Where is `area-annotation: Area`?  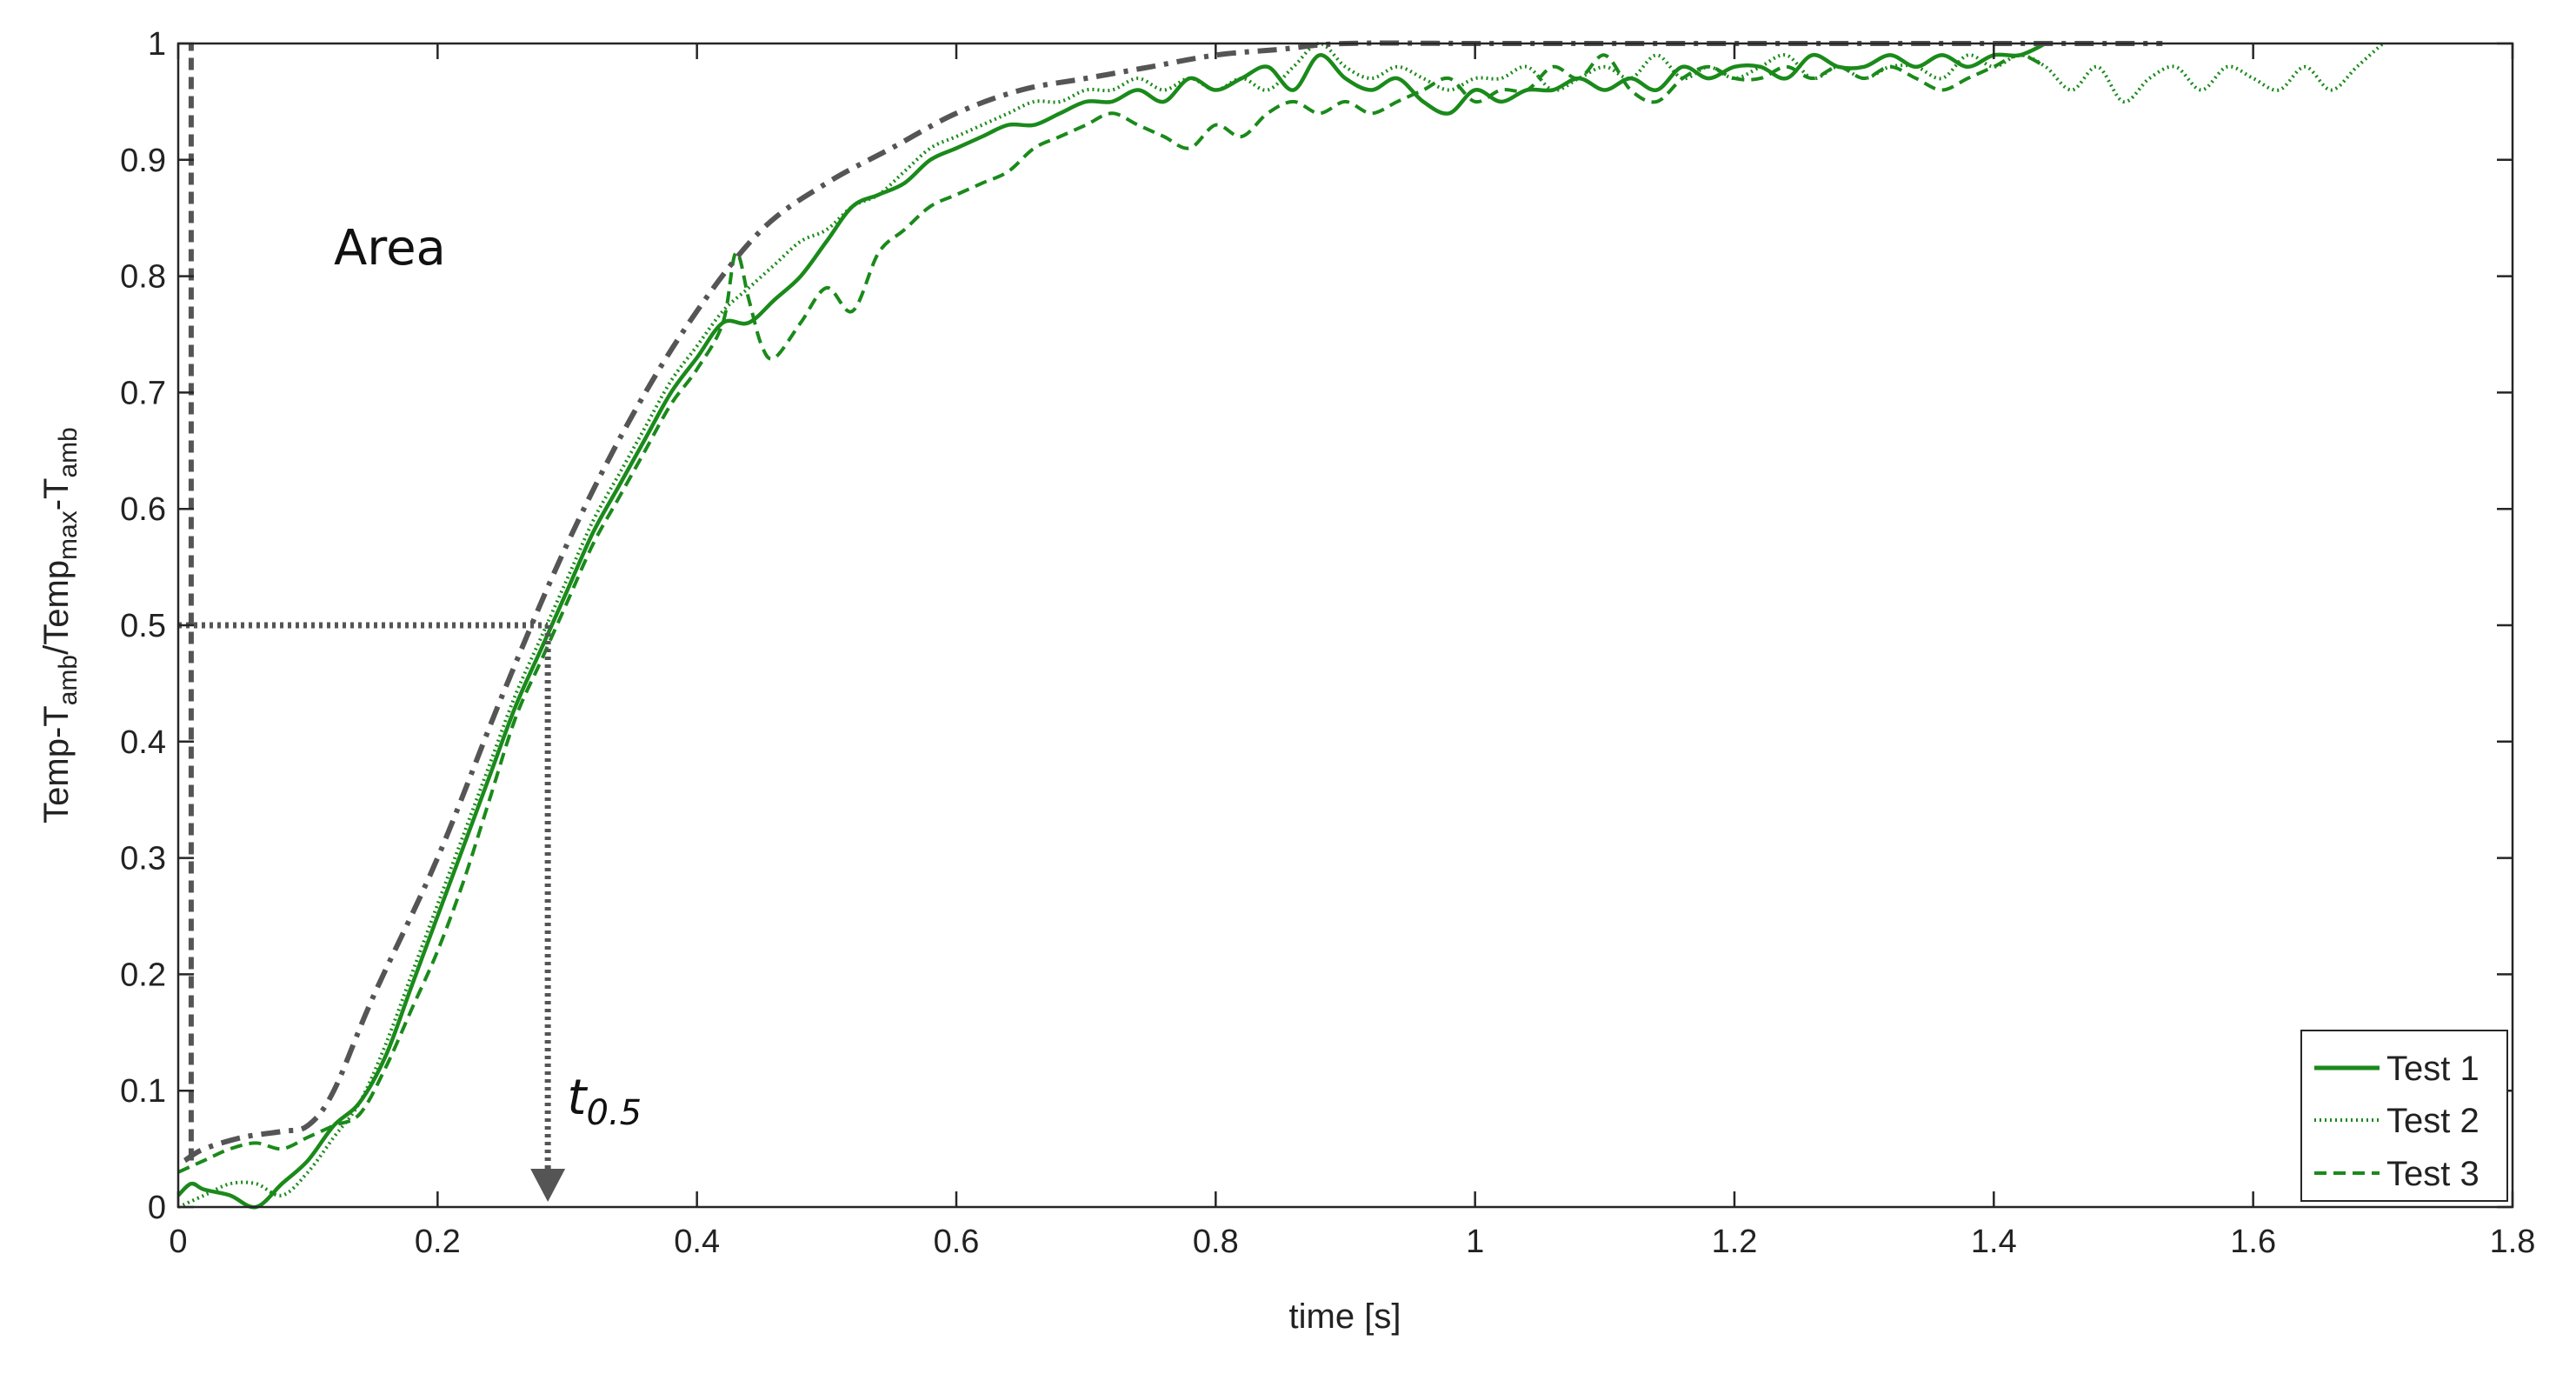
area-annotation: Area is located at coordinates (390, 248).